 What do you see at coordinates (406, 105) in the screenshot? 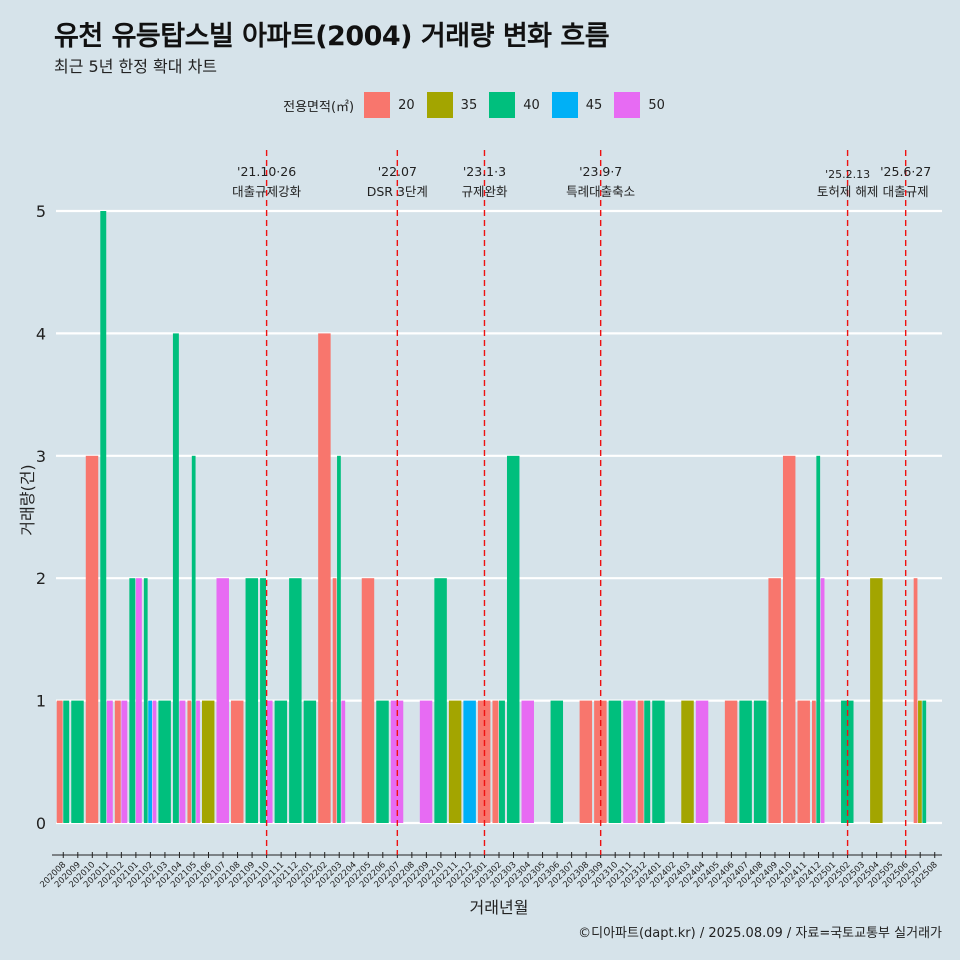
I see `legend-label-20: 20` at bounding box center [406, 105].